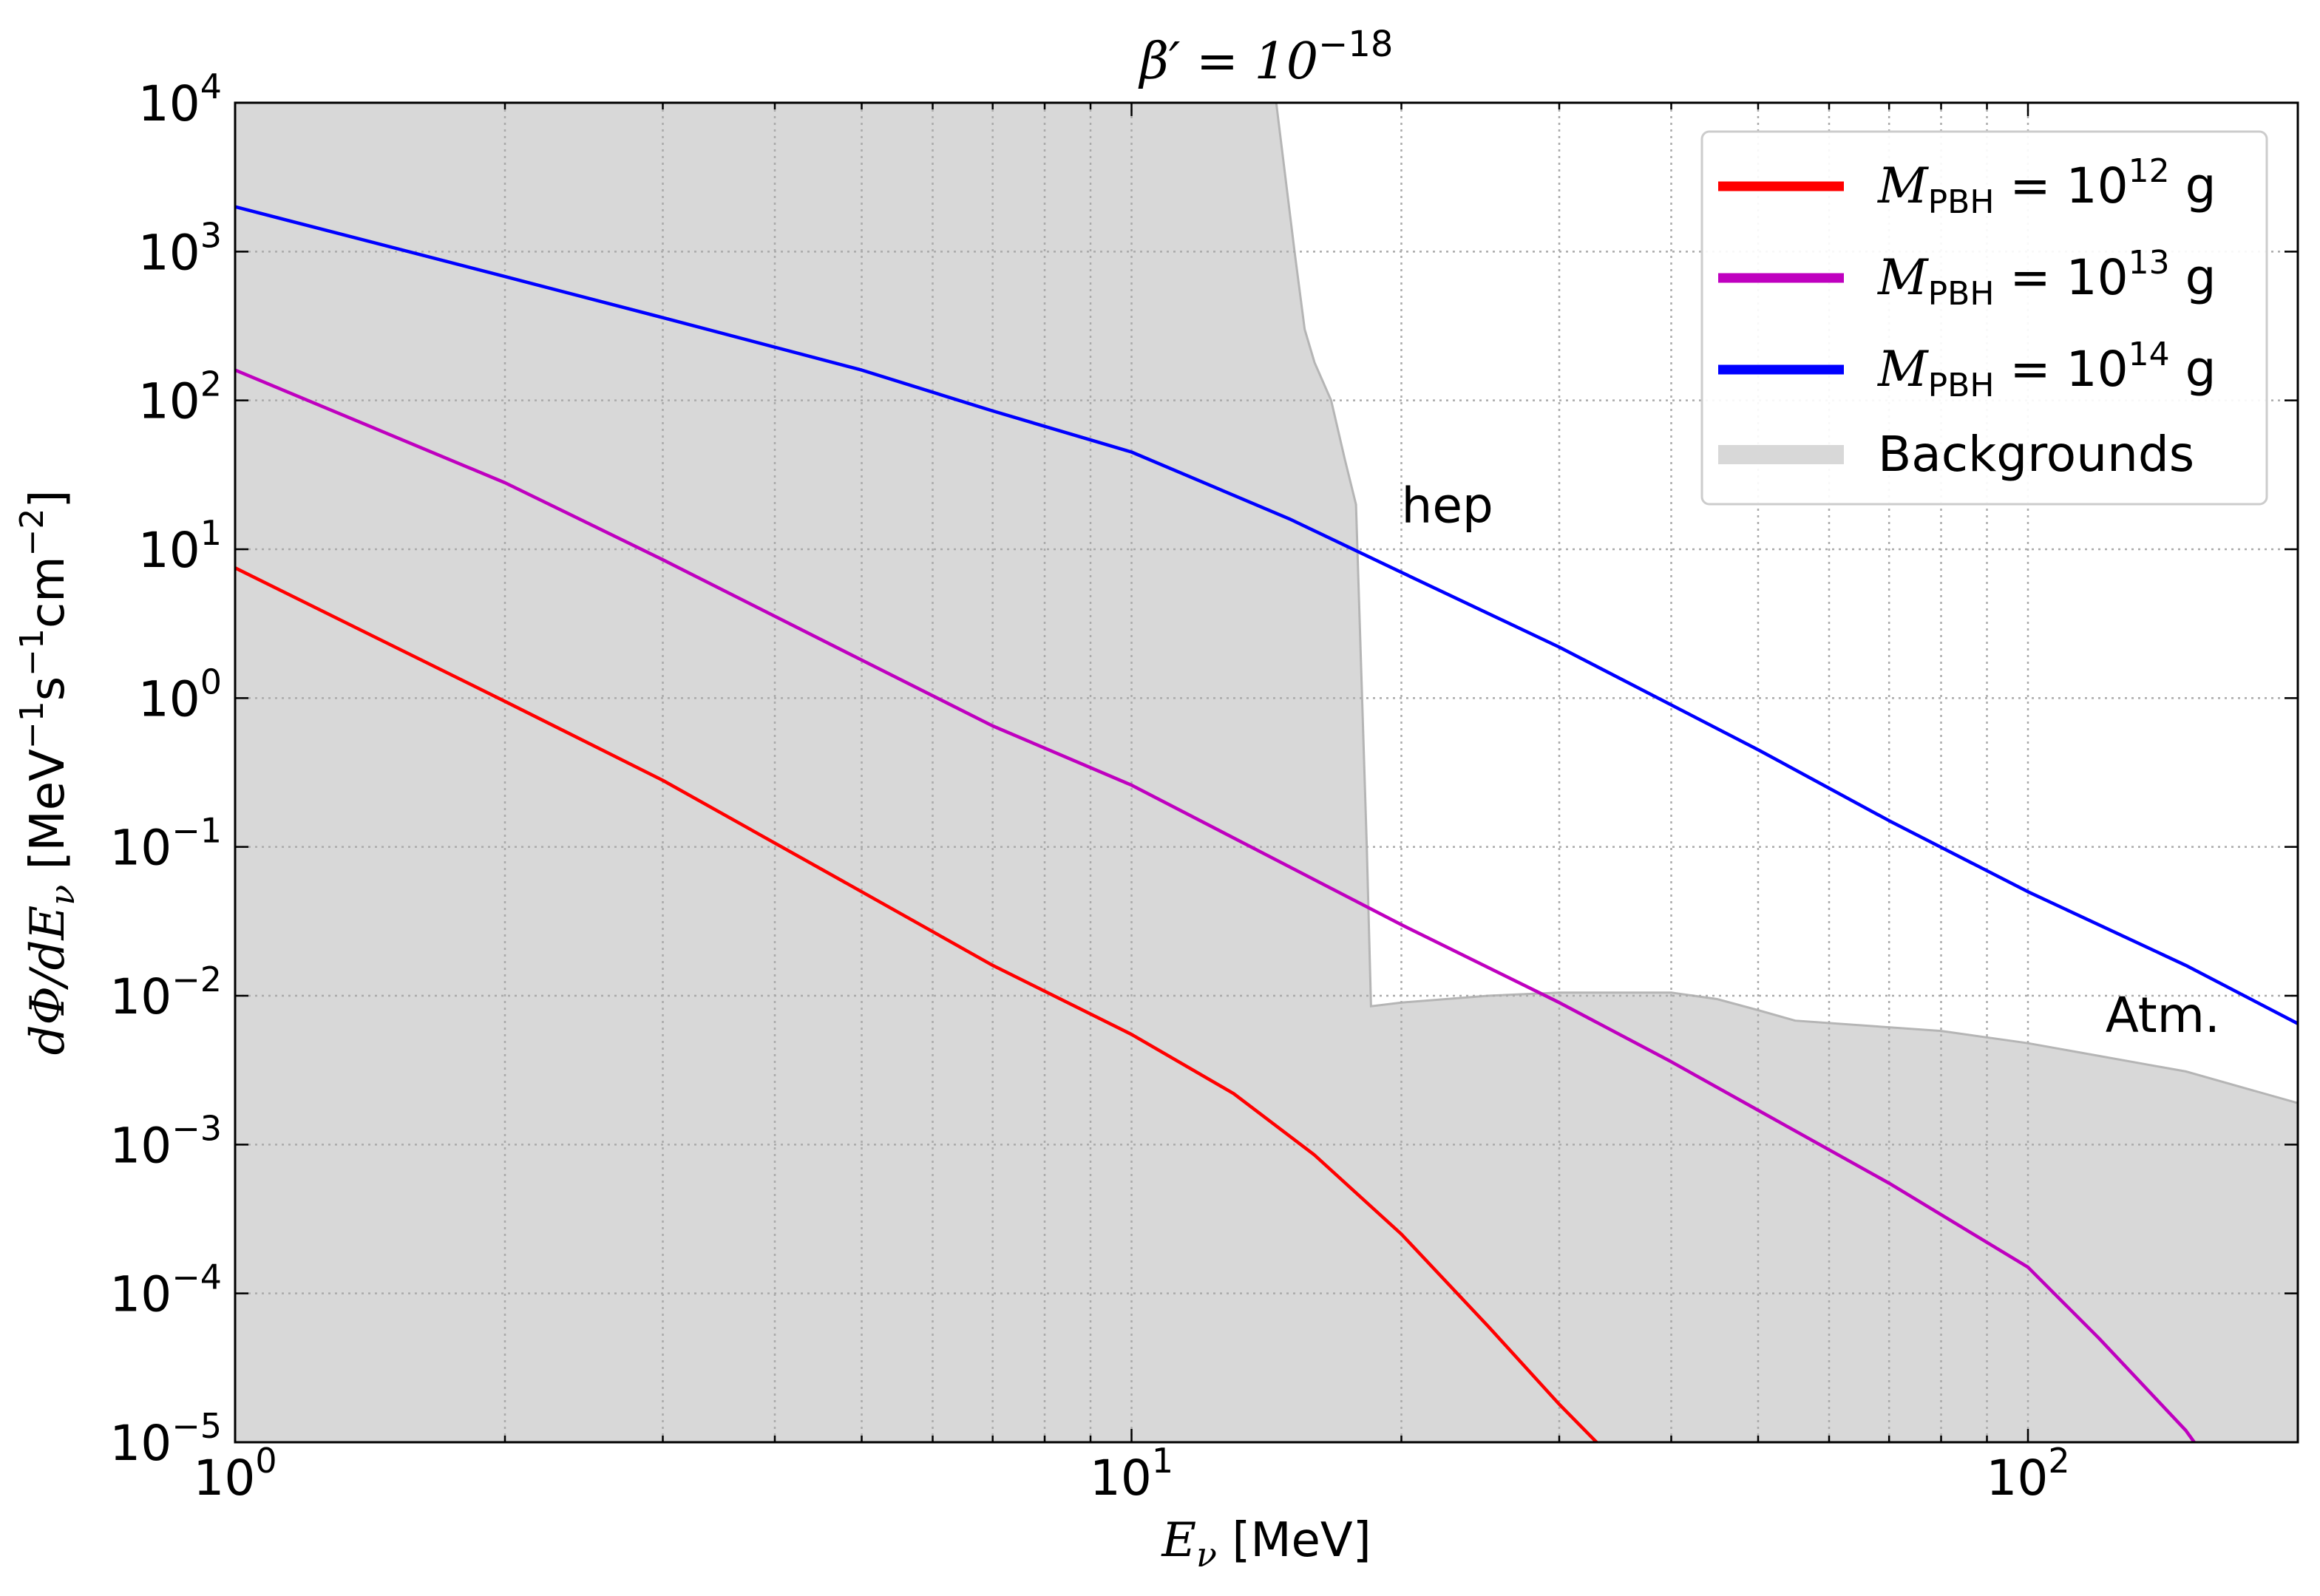 The image size is (2320, 1596). I want to click on annotations: hep Atm., so click(1810, 760).